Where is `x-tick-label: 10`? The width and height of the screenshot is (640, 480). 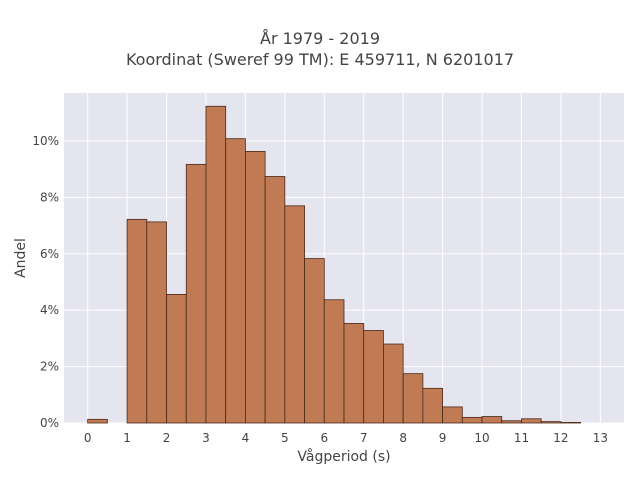 x-tick-label: 10 is located at coordinates (481, 438).